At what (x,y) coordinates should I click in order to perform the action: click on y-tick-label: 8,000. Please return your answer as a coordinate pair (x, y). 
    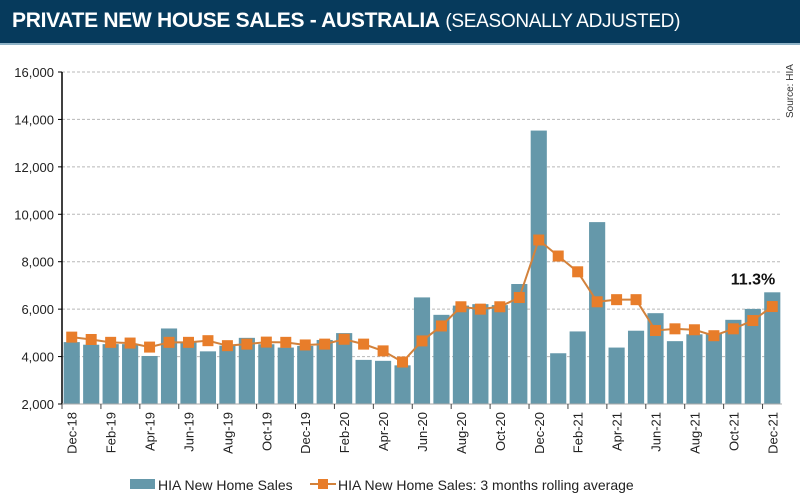
    Looking at the image, I should click on (37, 262).